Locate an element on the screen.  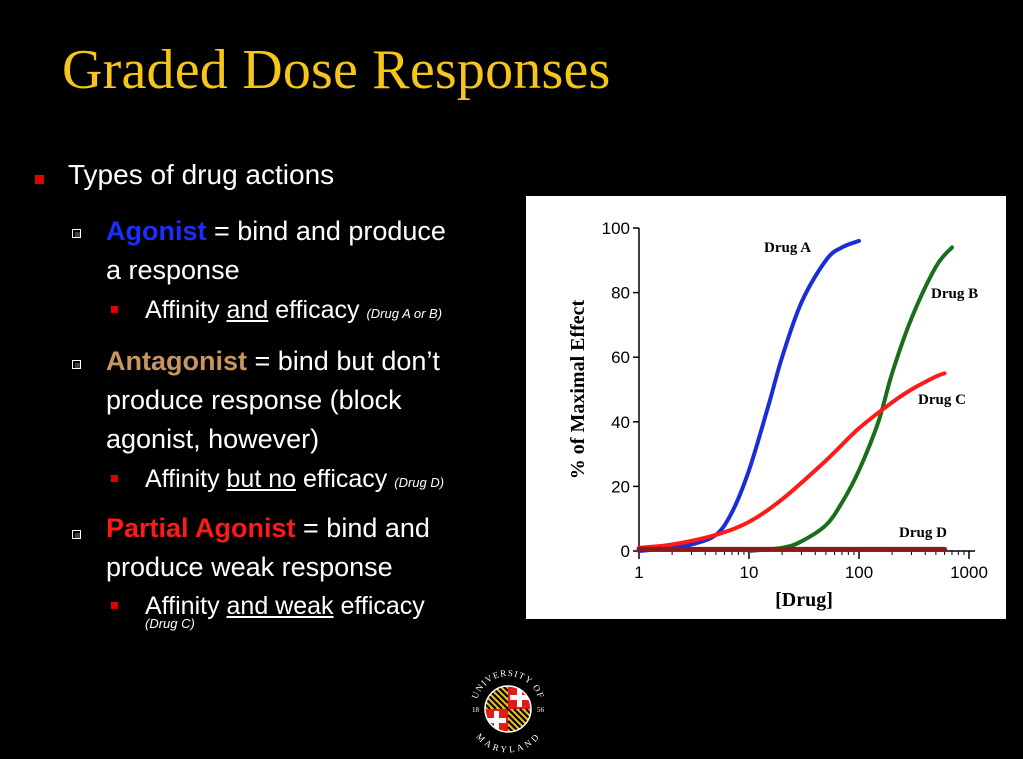
antagonist-sub: Affinity but no efficacy (Drug D) is located at coordinates (335, 481).